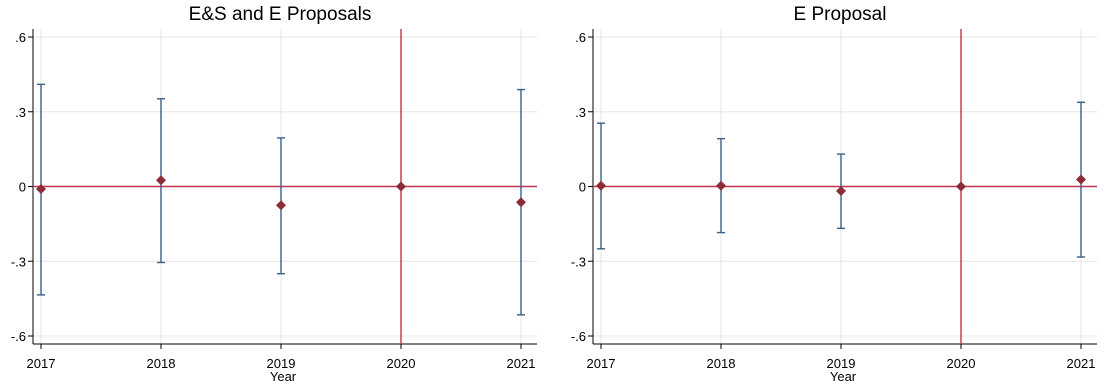 Image resolution: width=1120 pixels, height=386 pixels. Describe the element at coordinates (280, 14) in the screenshot. I see `chart-title: E&S and E Proposals` at that location.